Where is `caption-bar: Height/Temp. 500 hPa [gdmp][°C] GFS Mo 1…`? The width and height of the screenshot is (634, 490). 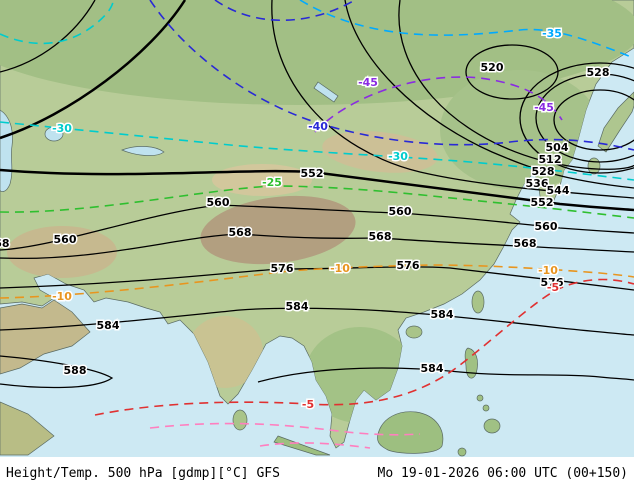
caption-bar: Height/Temp. 500 hPa [gdmp][°C] GFS Mo 1… is located at coordinates (317, 473).